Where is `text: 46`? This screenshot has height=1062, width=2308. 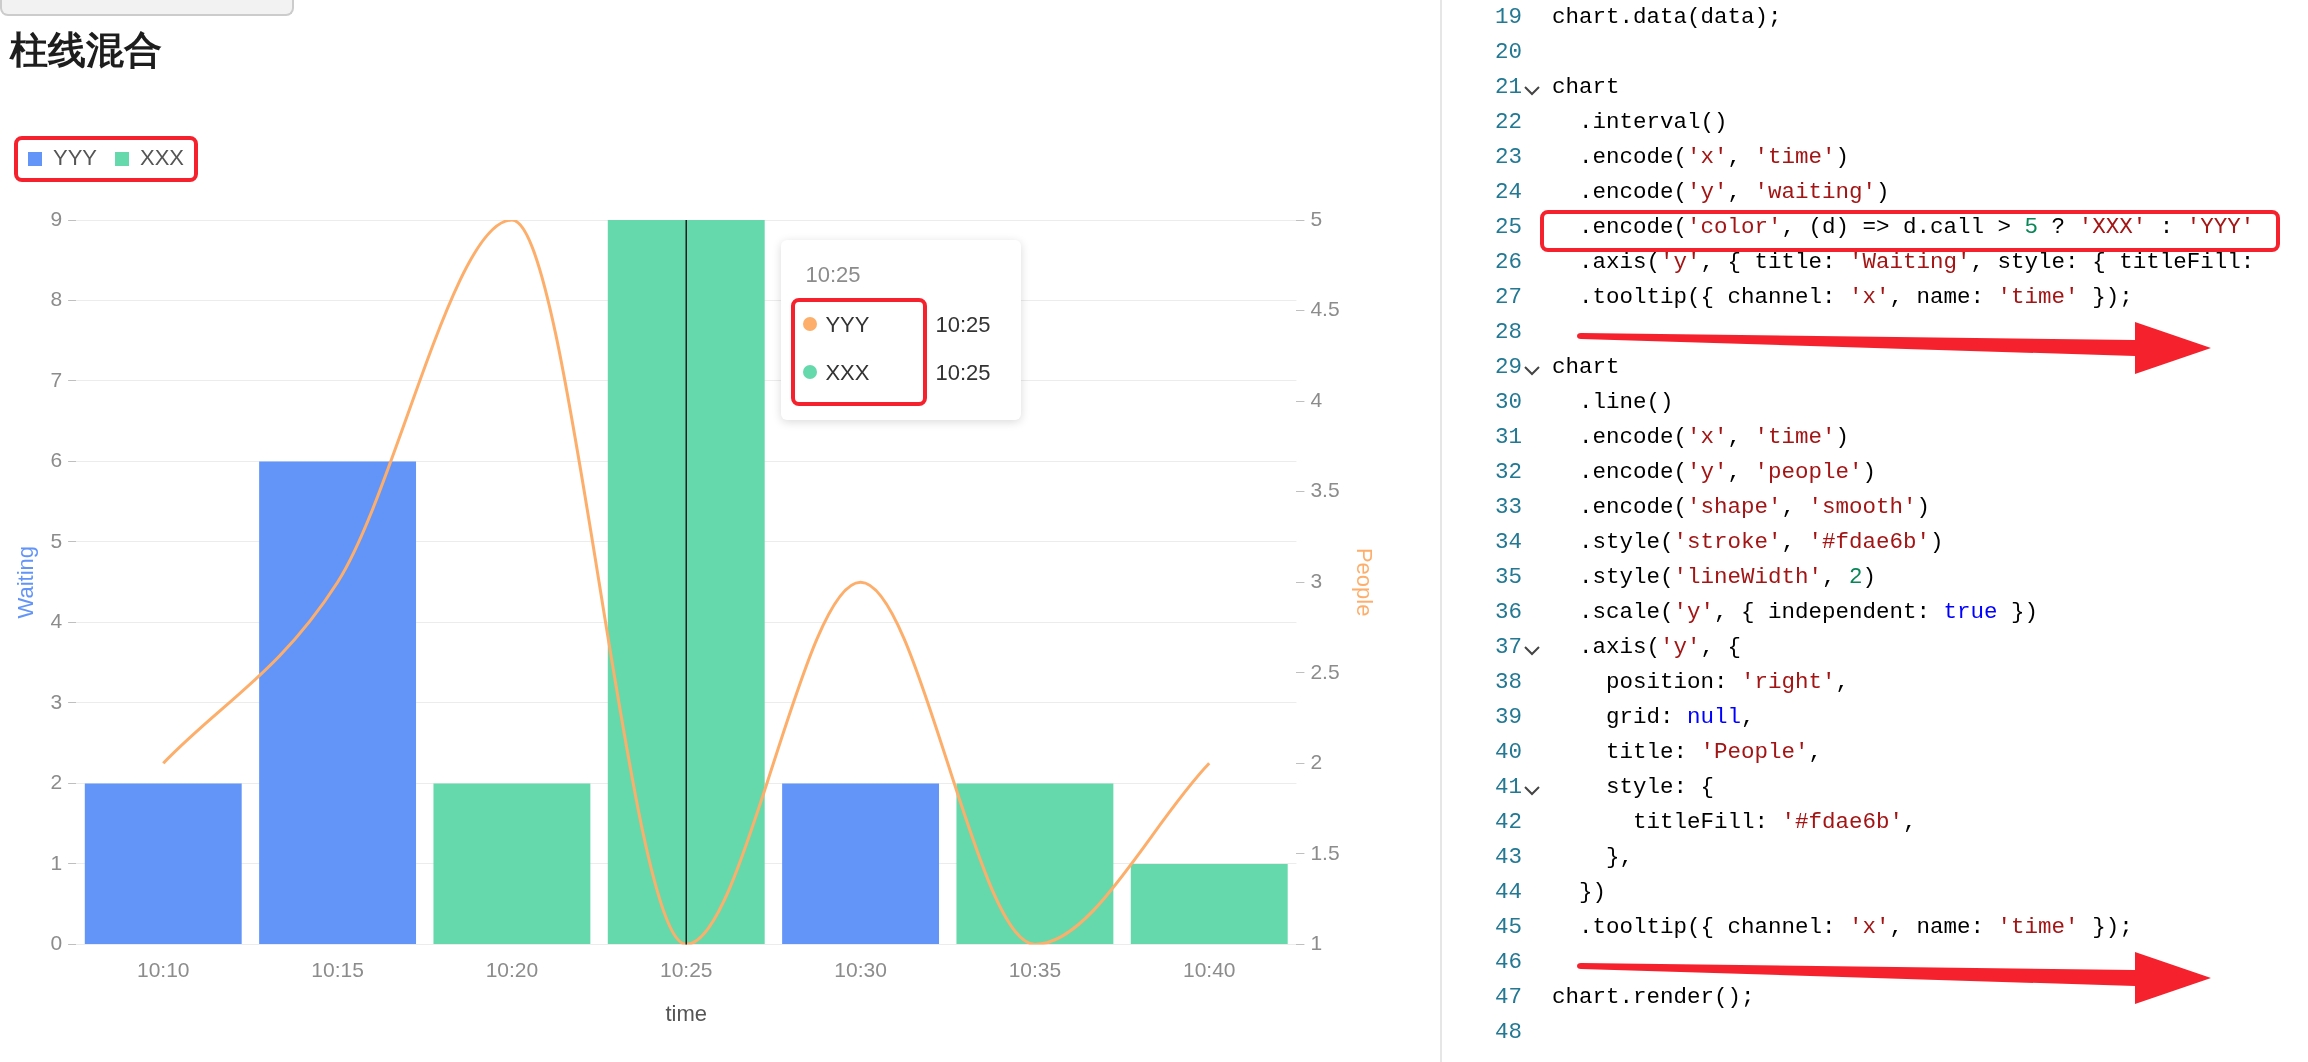 text: 46 is located at coordinates (1508, 962).